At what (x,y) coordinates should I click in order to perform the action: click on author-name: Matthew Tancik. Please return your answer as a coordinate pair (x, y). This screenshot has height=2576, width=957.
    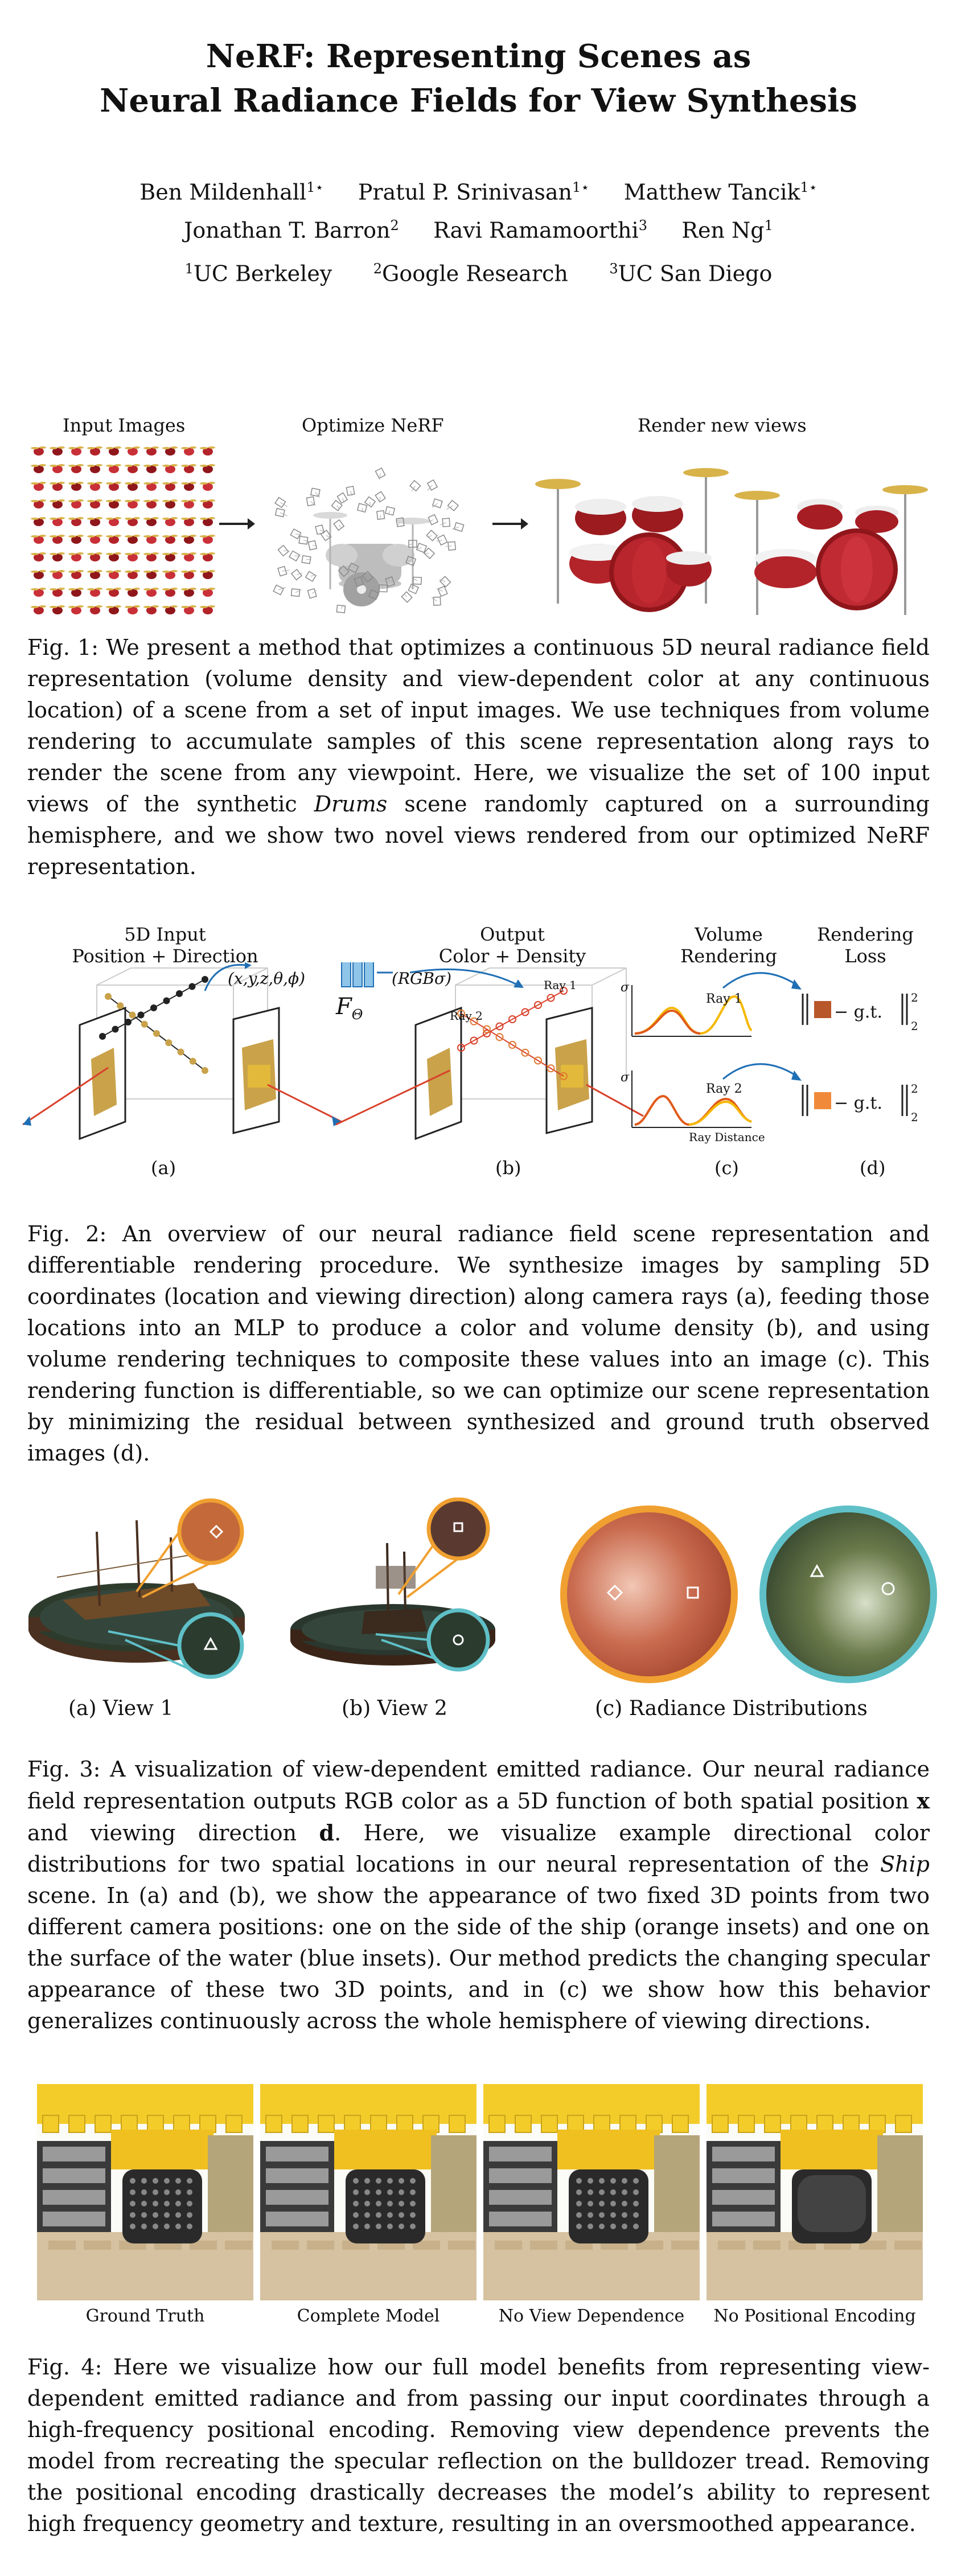
    Looking at the image, I should click on (711, 192).